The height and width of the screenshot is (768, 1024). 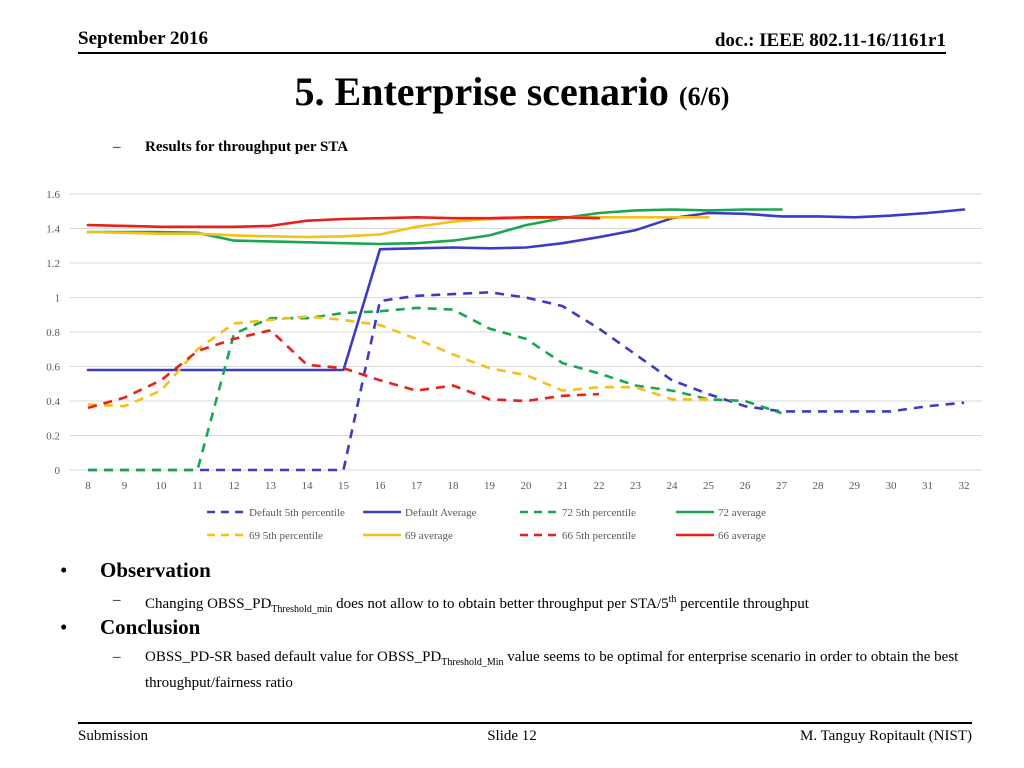 What do you see at coordinates (286, 536) in the screenshot?
I see `legend-label: 69 5th percentile` at bounding box center [286, 536].